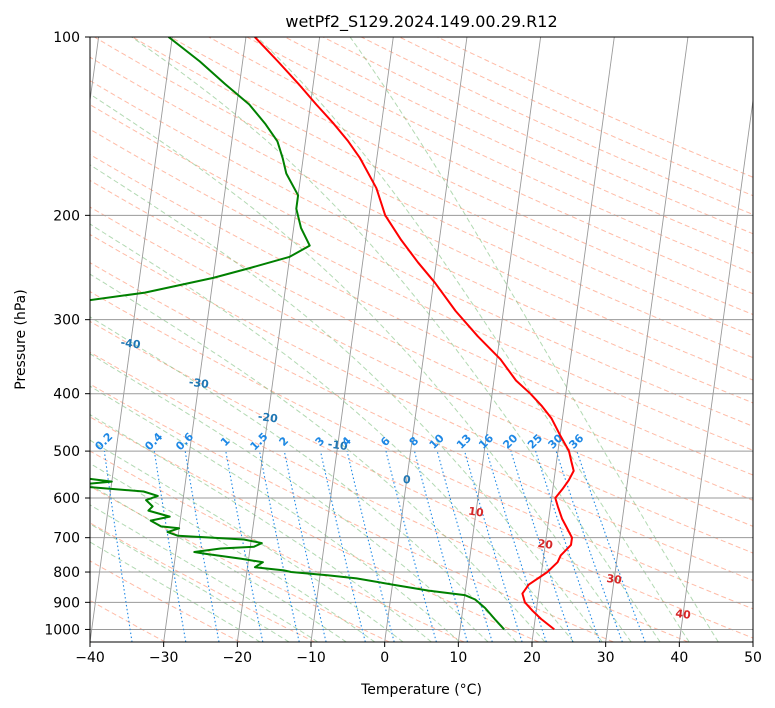 This screenshot has width=775, height=708. What do you see at coordinates (753, 658) in the screenshot?
I see `x-tick-label: 50` at bounding box center [753, 658].